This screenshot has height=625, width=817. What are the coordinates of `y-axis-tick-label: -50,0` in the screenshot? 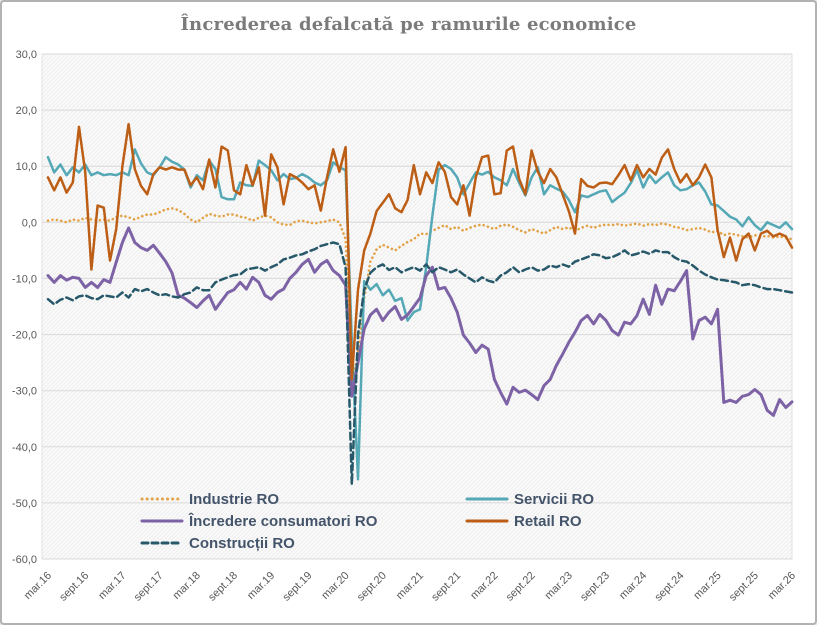 It's located at (24, 504).